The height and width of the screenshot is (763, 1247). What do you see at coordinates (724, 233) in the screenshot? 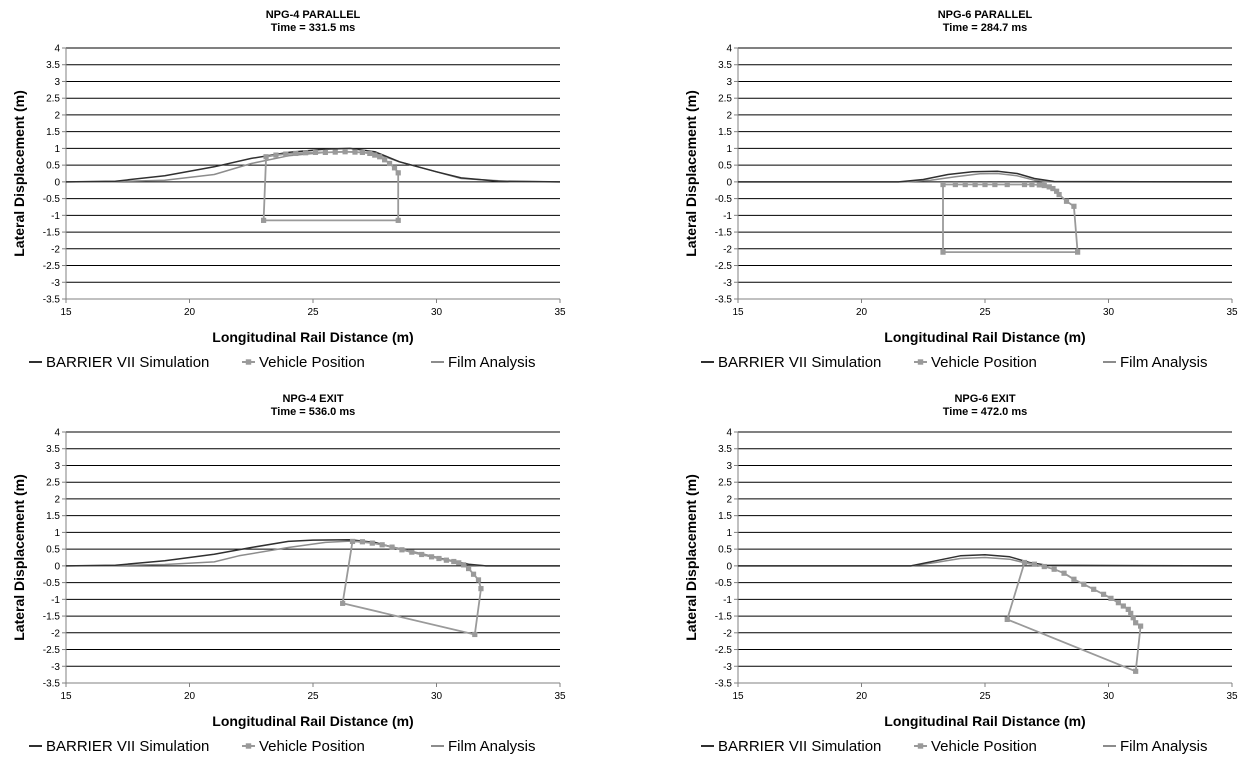
I see `y-tick-label: -1.5` at bounding box center [724, 233].